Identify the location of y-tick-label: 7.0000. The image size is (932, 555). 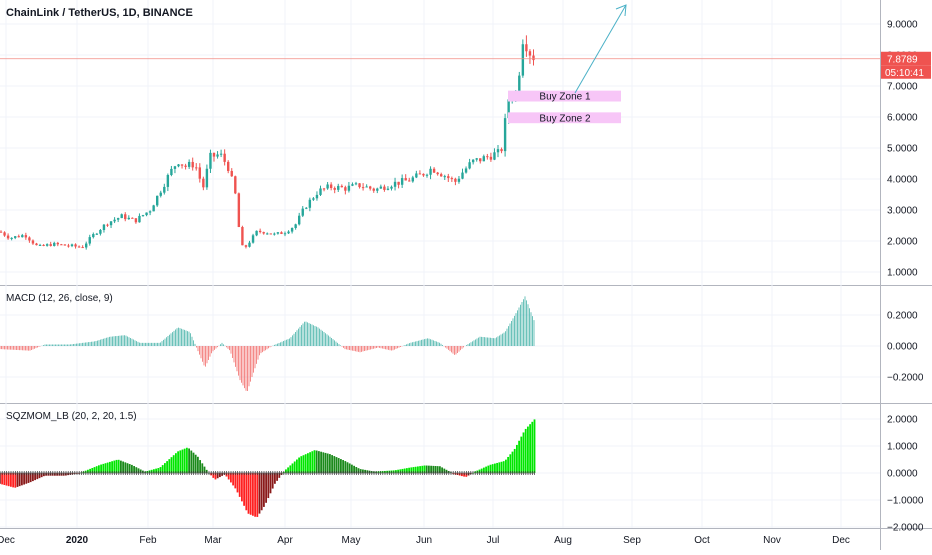
(902, 87).